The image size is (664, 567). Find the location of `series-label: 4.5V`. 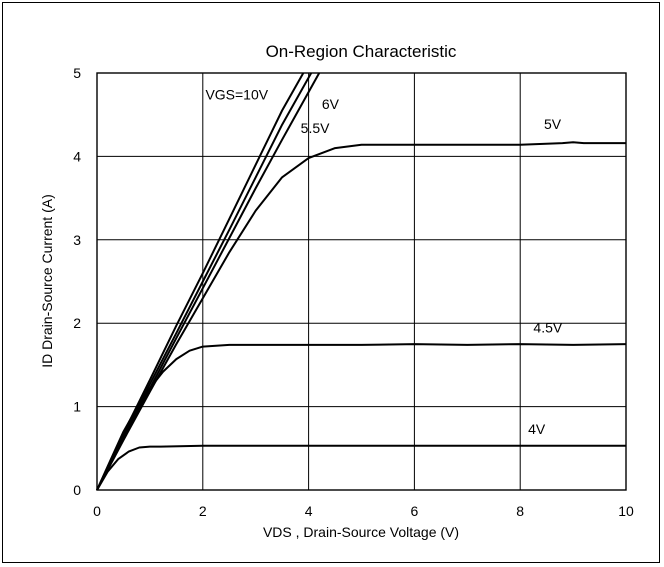

series-label: 4.5V is located at coordinates (547, 327).